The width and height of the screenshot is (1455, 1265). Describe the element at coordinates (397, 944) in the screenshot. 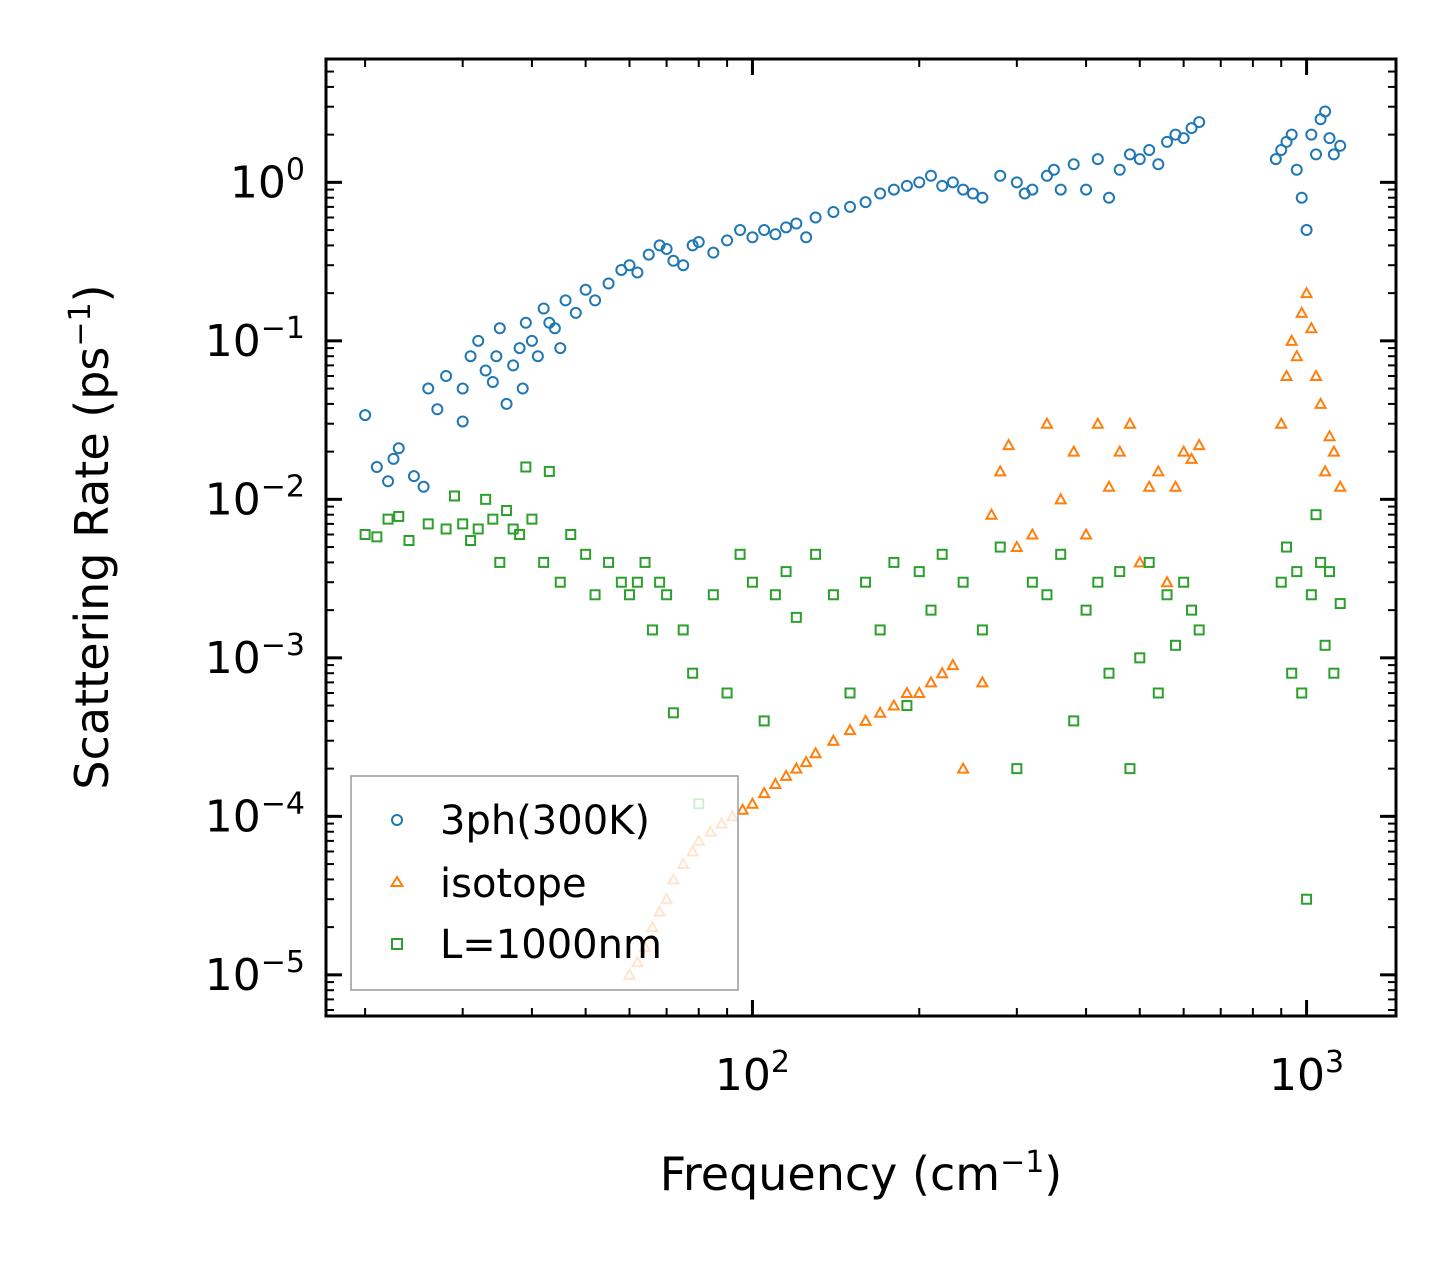

I see `legend-marker-l1000` at that location.